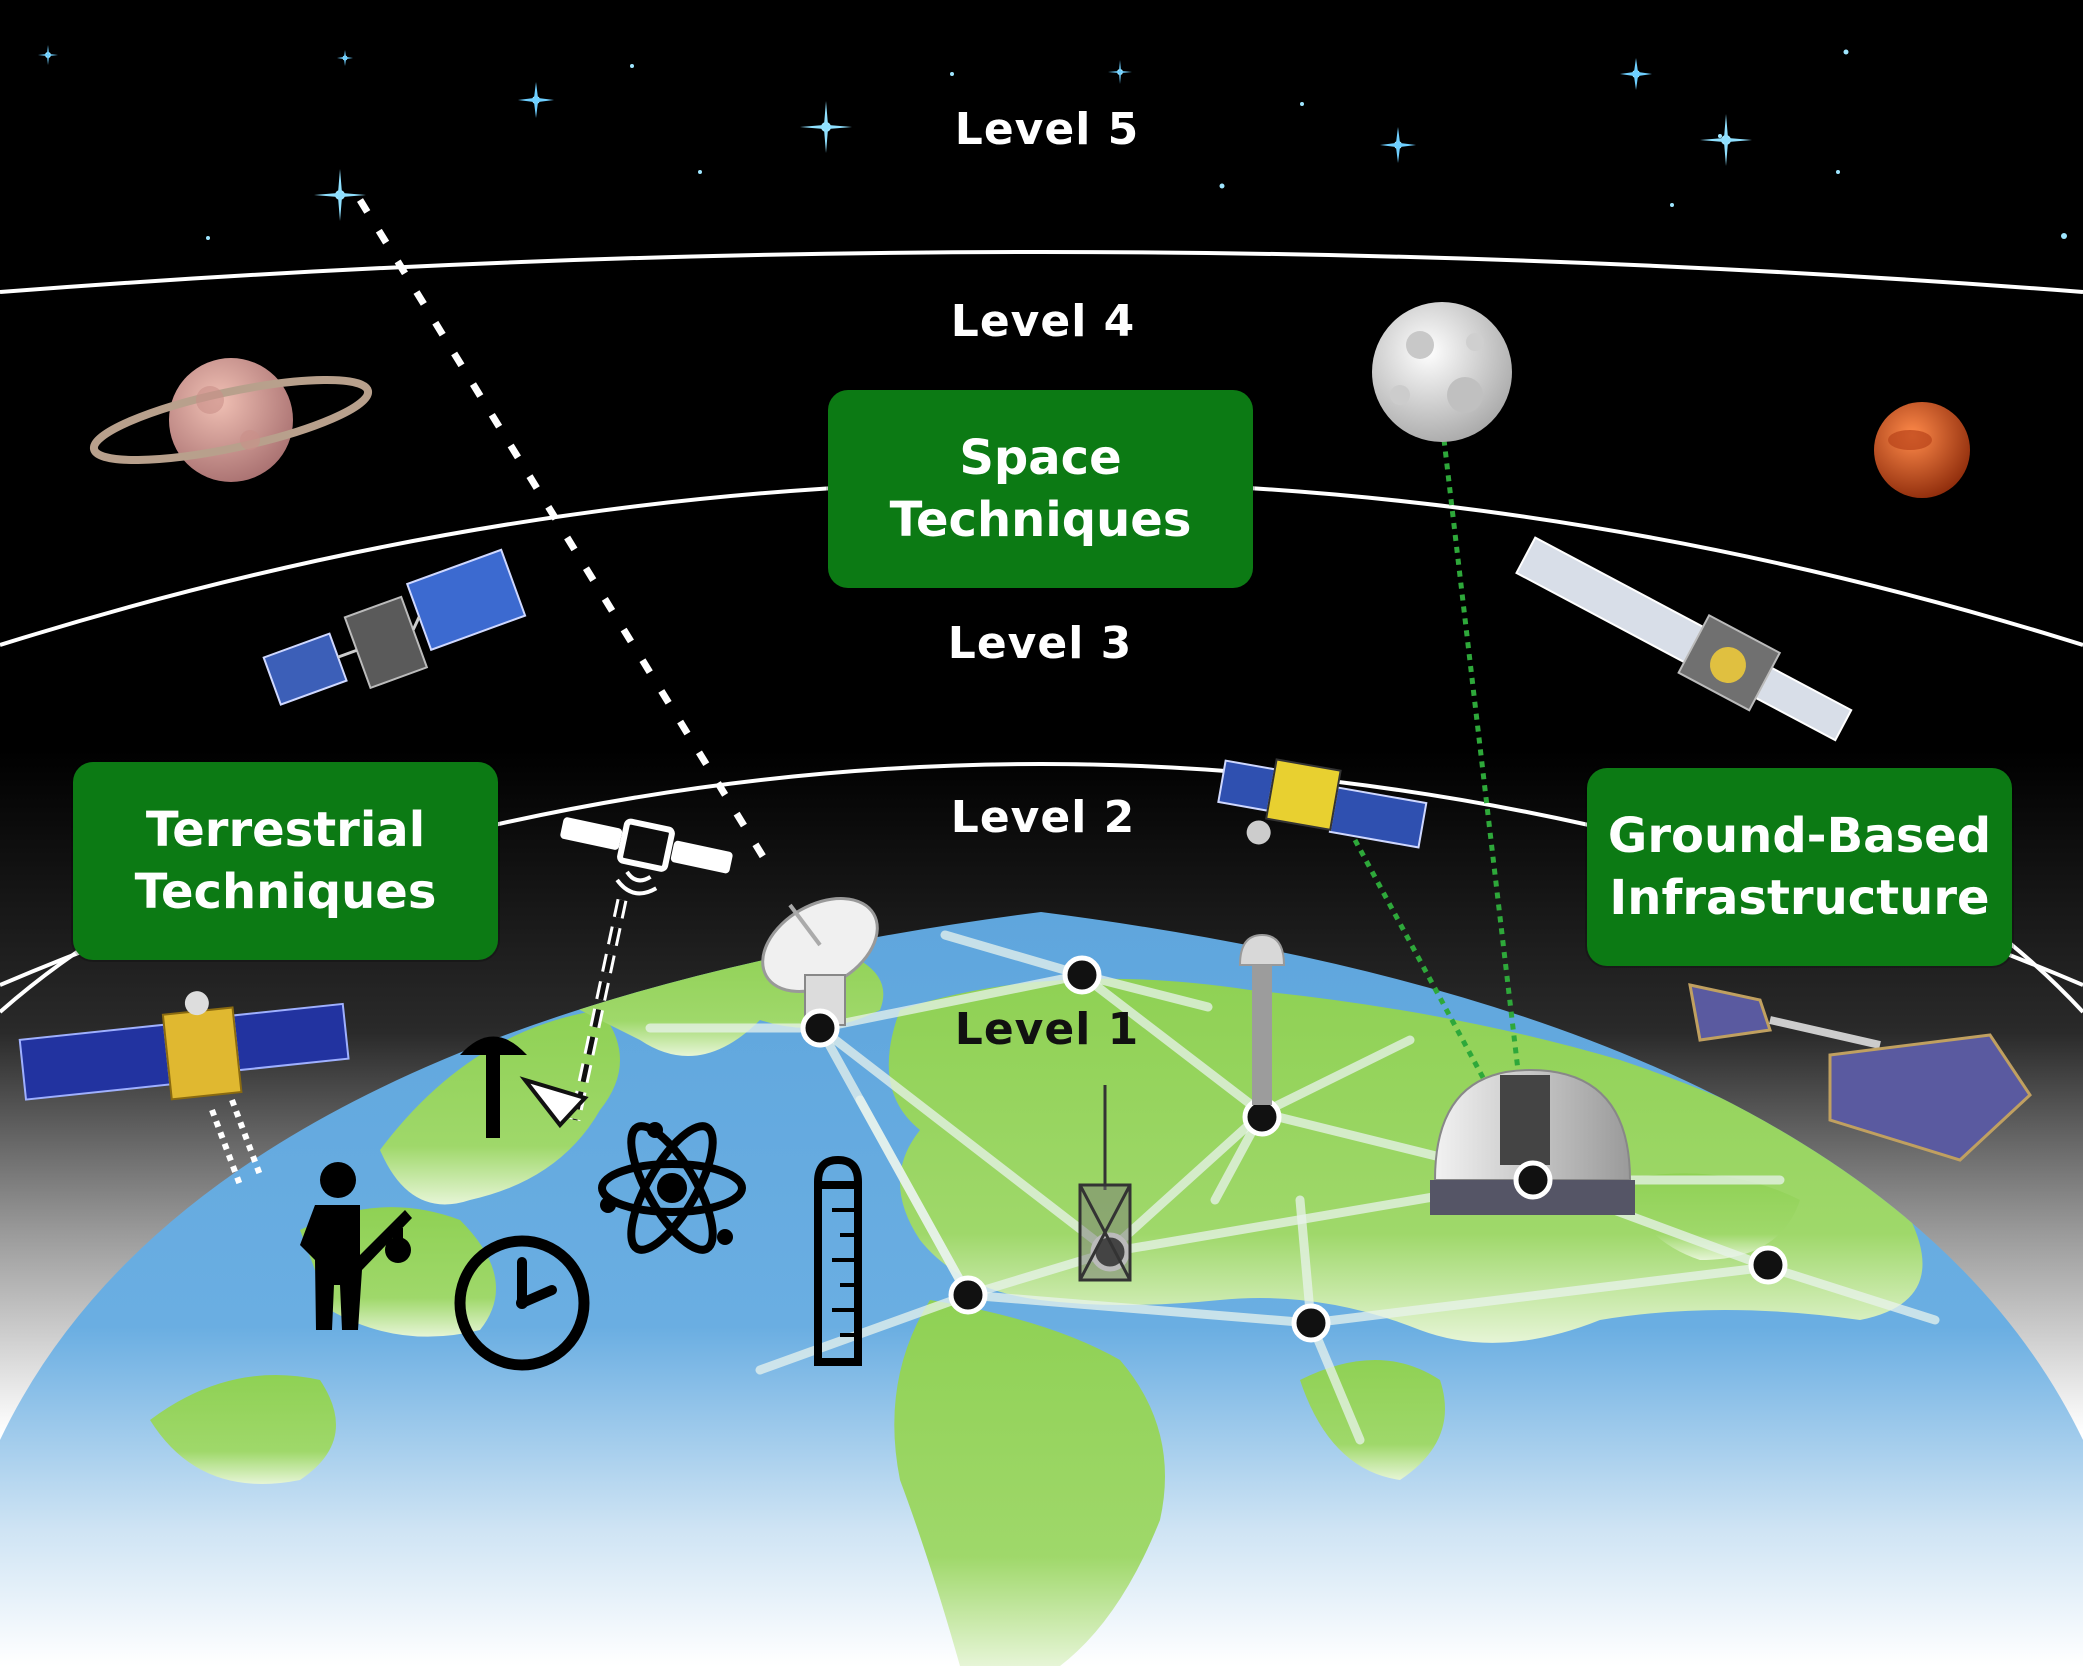 This screenshot has height=1666, width=2083. What do you see at coordinates (285, 861) in the screenshot?
I see `terrestrial-techniques-box: Terrestrial Techniques` at bounding box center [285, 861].